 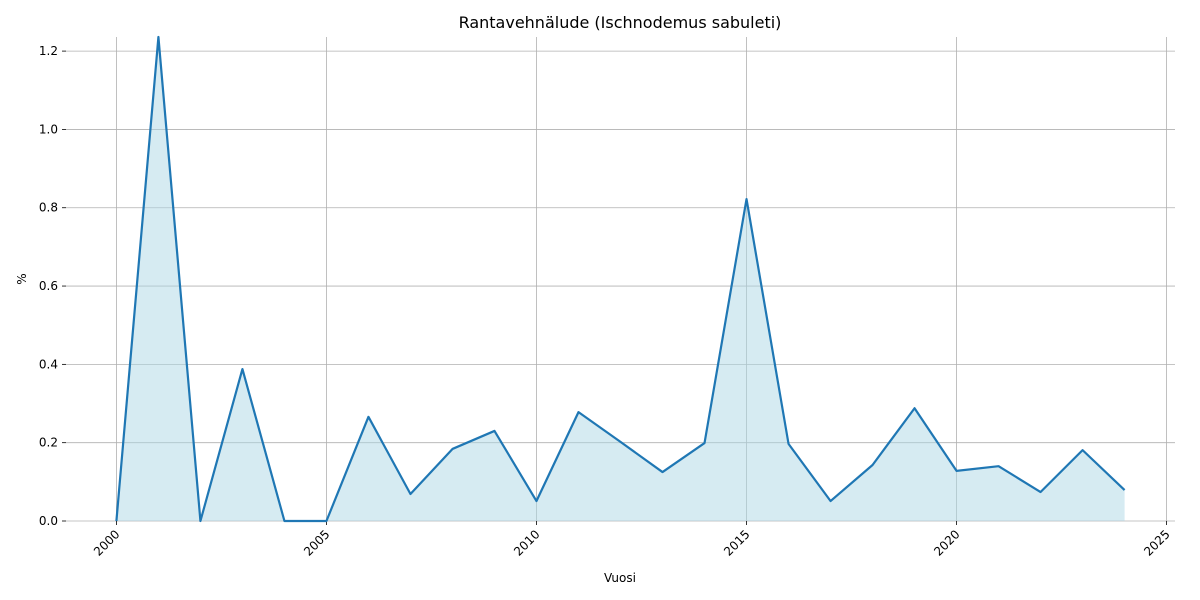 I want to click on y-tick-label: 1.2, so click(x=48, y=51).